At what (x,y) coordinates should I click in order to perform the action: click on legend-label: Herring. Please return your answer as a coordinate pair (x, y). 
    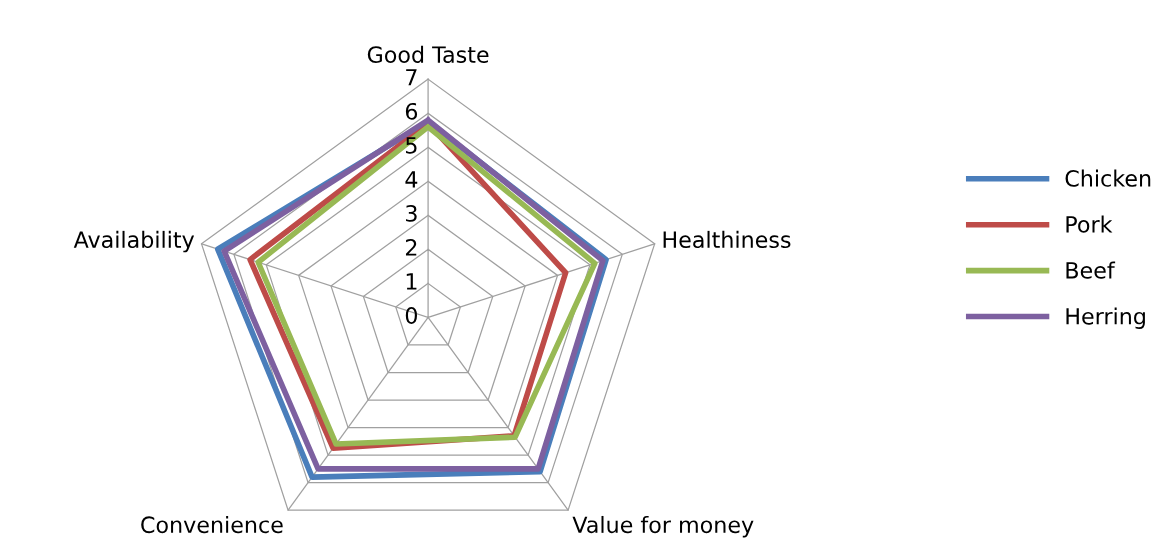
    Looking at the image, I should click on (1105, 318).